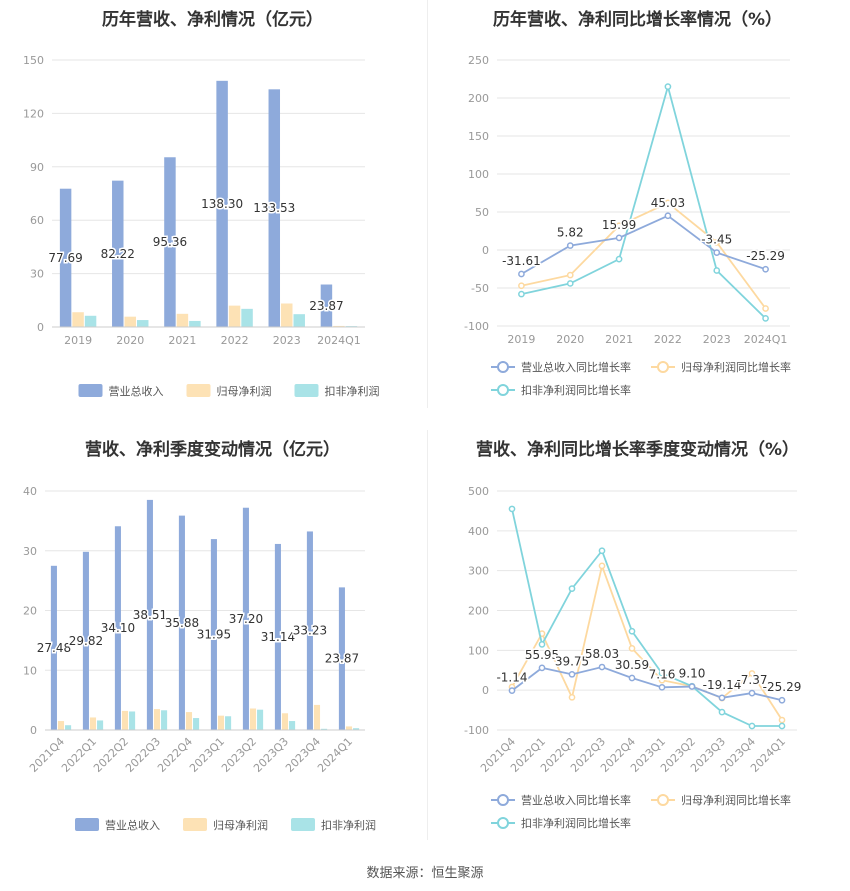 The image size is (850, 891). I want to click on data-label: -3.45, so click(716, 240).